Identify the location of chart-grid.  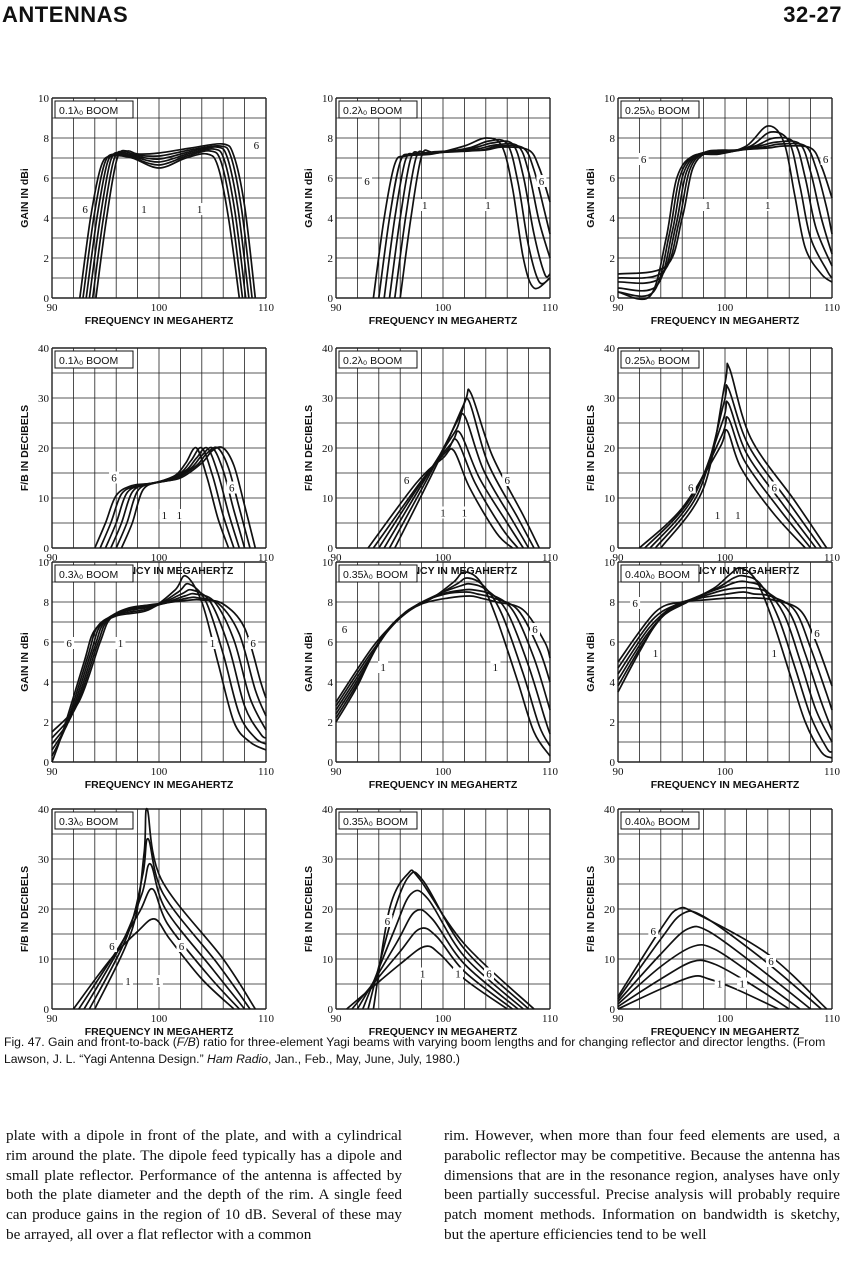
(725, 198).